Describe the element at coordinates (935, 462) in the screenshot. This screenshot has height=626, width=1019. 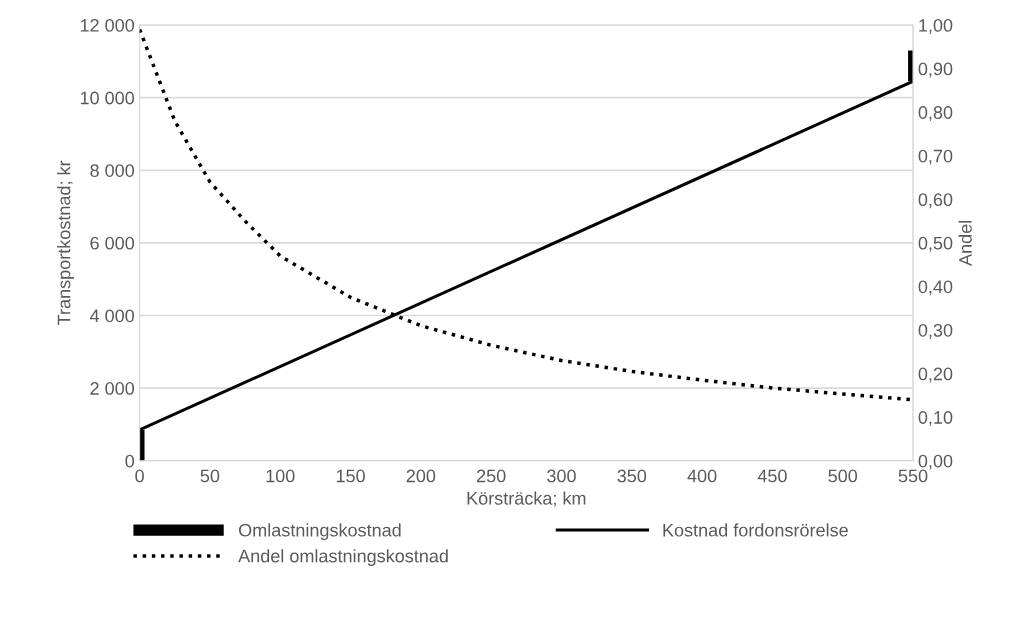
I see `y2-tick-label: 0,00` at that location.